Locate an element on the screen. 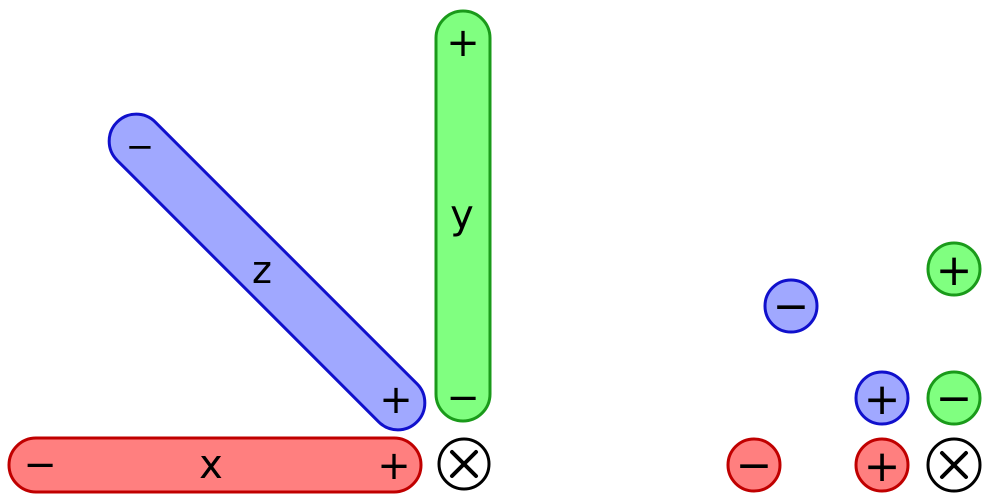 This screenshot has width=996, height=498. x-axis-bar is located at coordinates (215, 465).